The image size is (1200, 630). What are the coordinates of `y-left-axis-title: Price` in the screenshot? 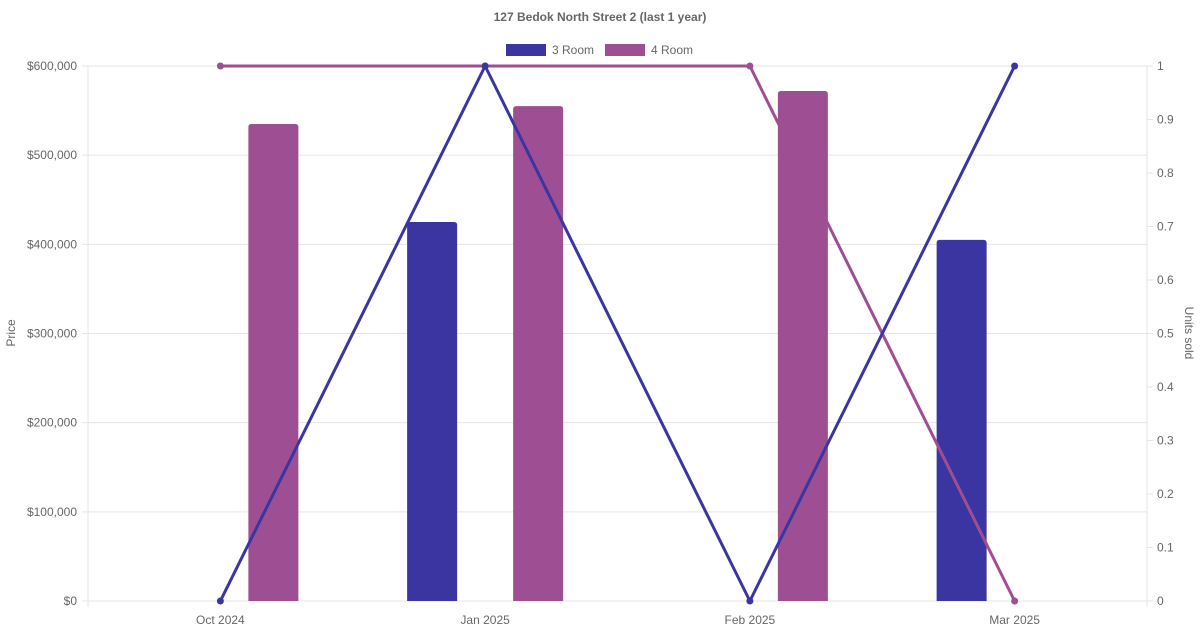 It's located at (11, 333).